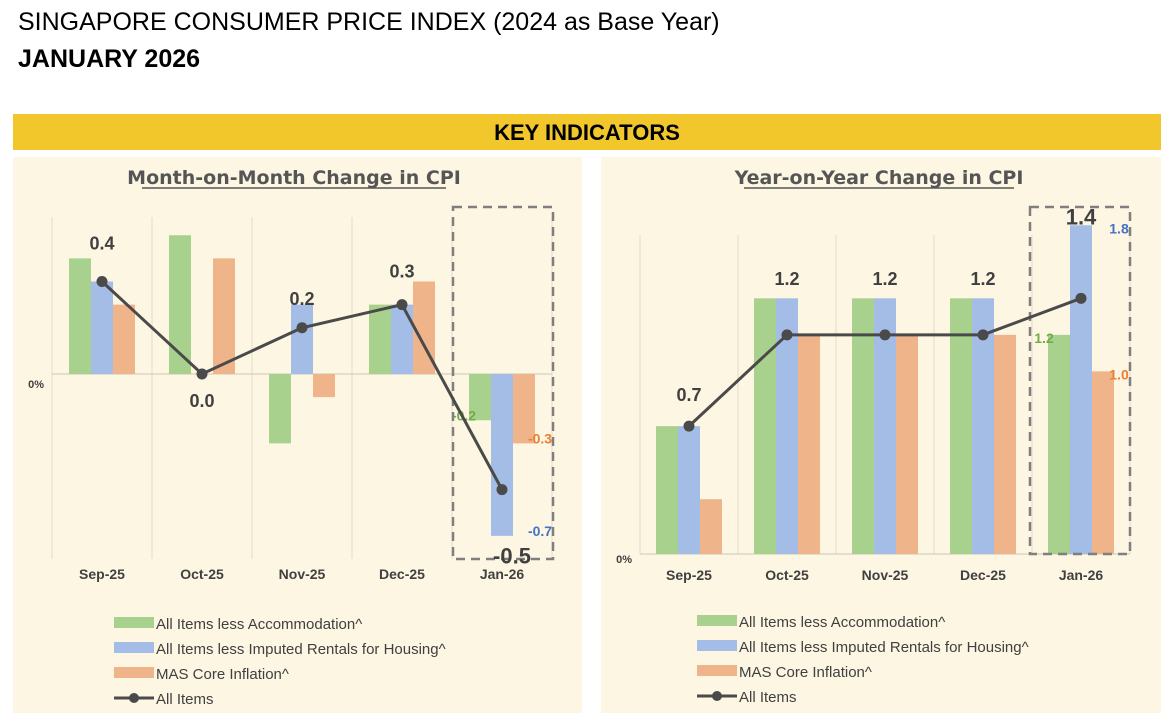  Describe the element at coordinates (401, 272) in the screenshot. I see `mom-label-all-items-dec-25: 0.3` at that location.